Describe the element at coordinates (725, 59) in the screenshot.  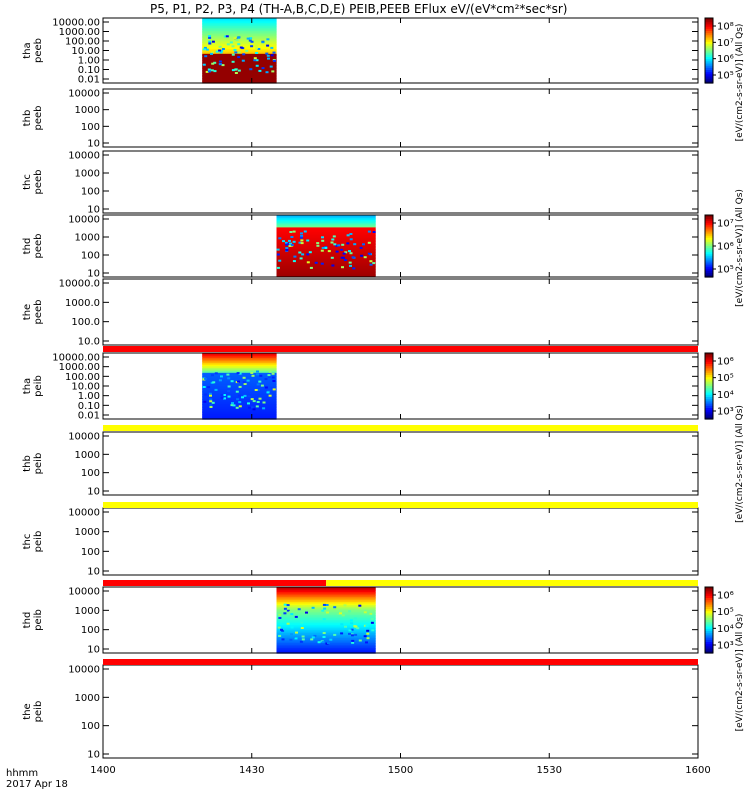
I see `colorbar-tick-label: 10⁶` at that location.